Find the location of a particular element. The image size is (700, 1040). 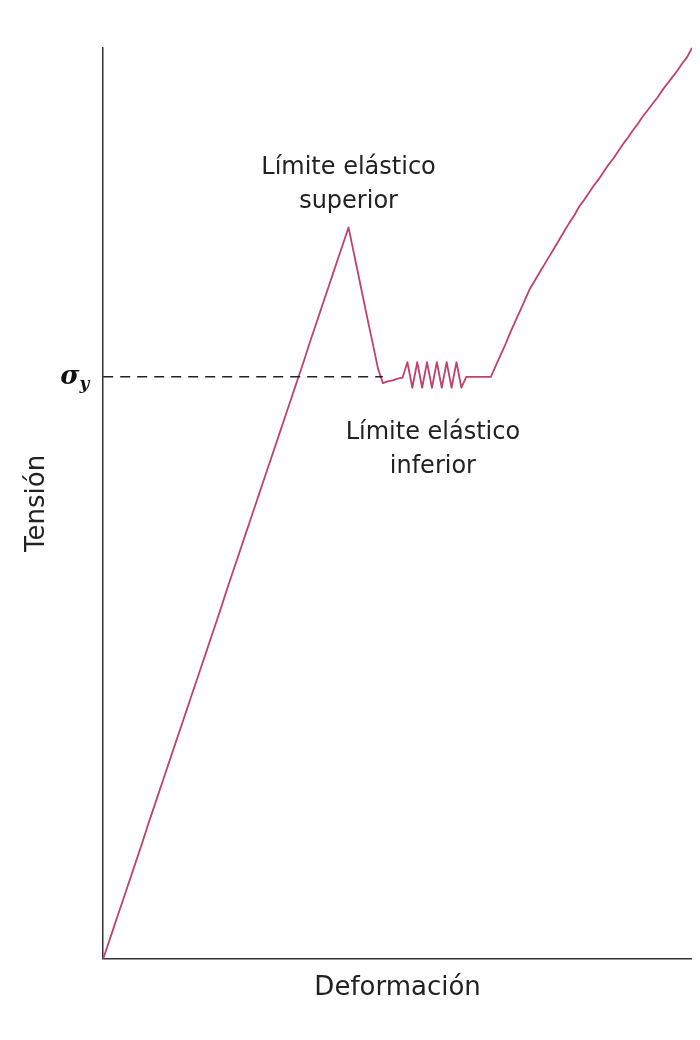

y-axis-title: Tensión is located at coordinates (35, 503).